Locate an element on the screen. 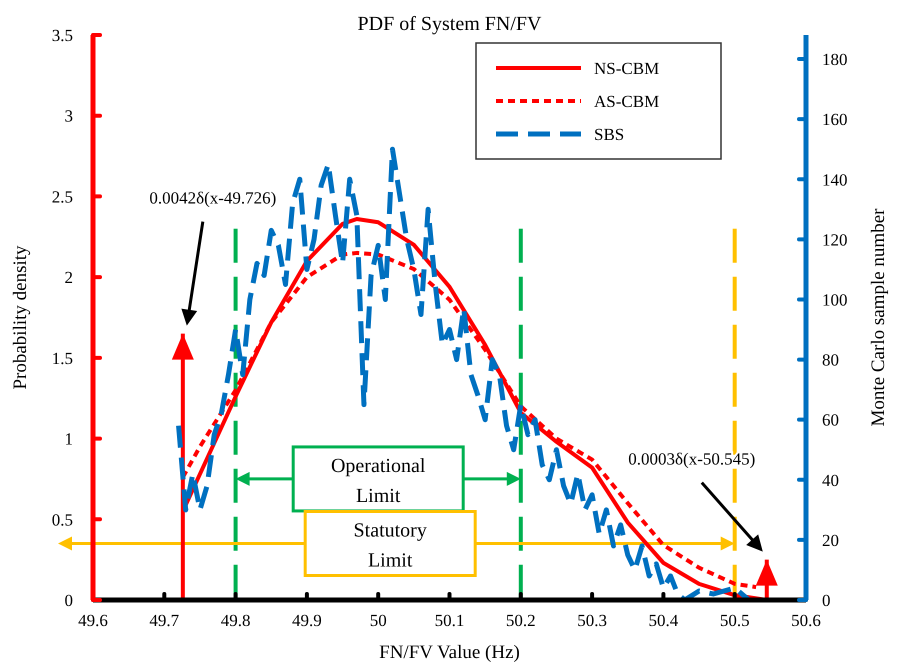  y2-tick-label: 120 is located at coordinates (835, 240).